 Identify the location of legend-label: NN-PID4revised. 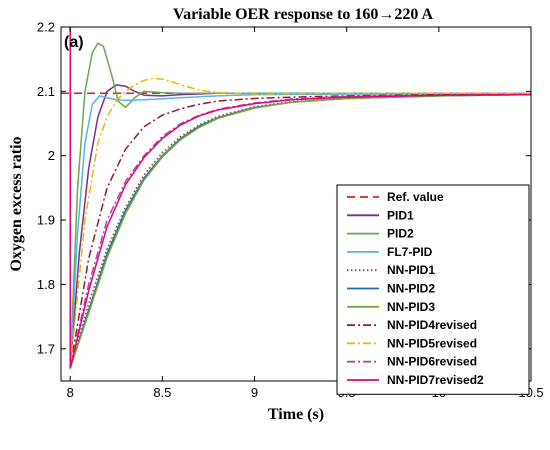
(432, 325).